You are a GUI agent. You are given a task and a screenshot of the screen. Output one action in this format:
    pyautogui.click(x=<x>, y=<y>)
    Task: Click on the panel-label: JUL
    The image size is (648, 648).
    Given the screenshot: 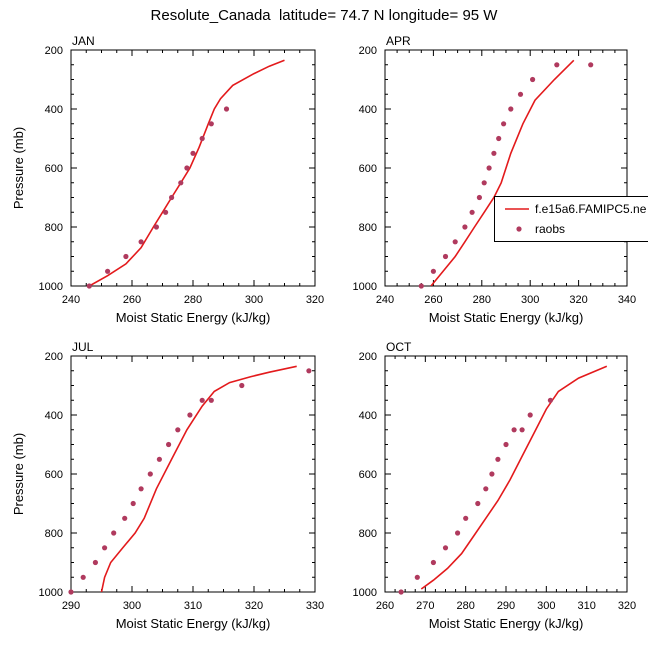 What is the action you would take?
    pyautogui.click(x=83, y=347)
    